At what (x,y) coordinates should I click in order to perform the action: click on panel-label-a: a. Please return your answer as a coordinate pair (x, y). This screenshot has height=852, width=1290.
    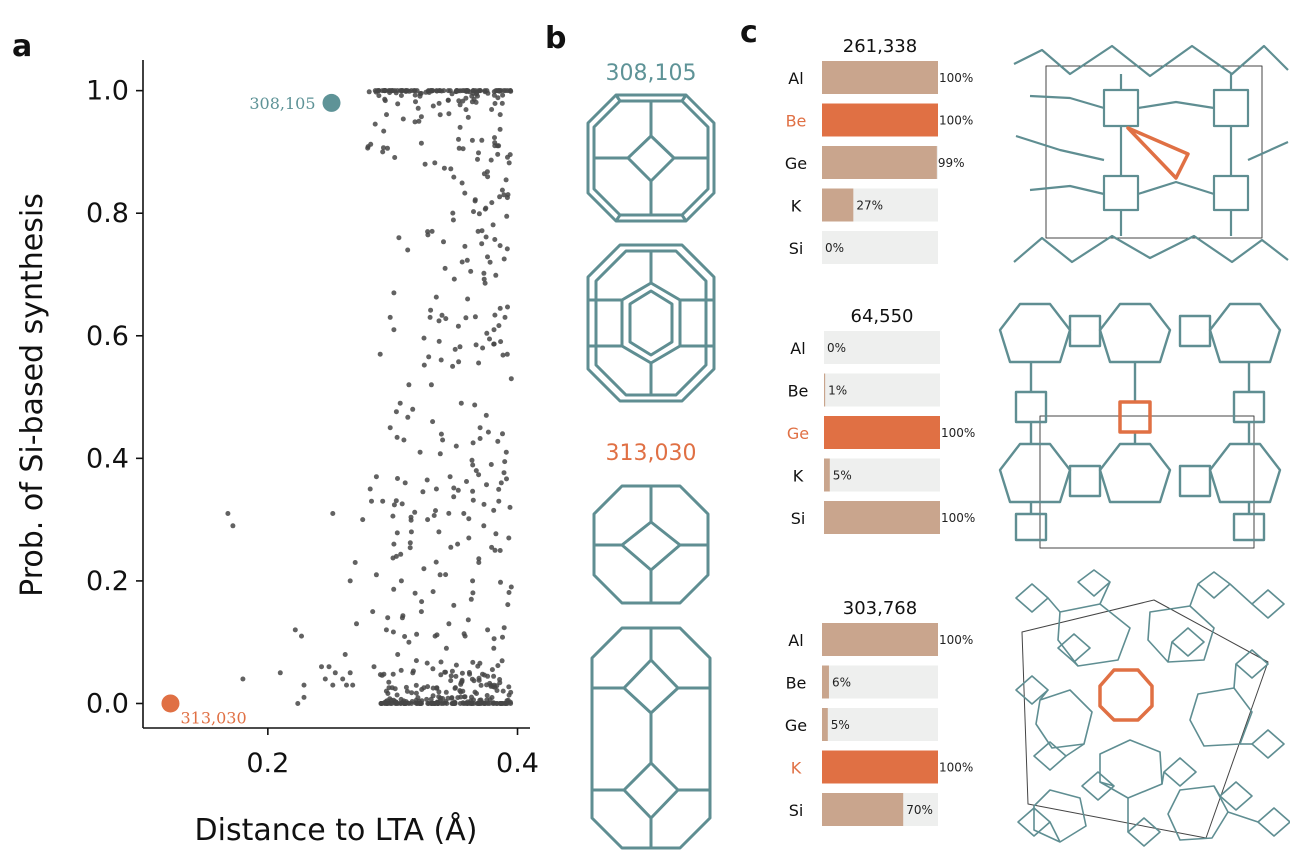
    Looking at the image, I should click on (22, 46).